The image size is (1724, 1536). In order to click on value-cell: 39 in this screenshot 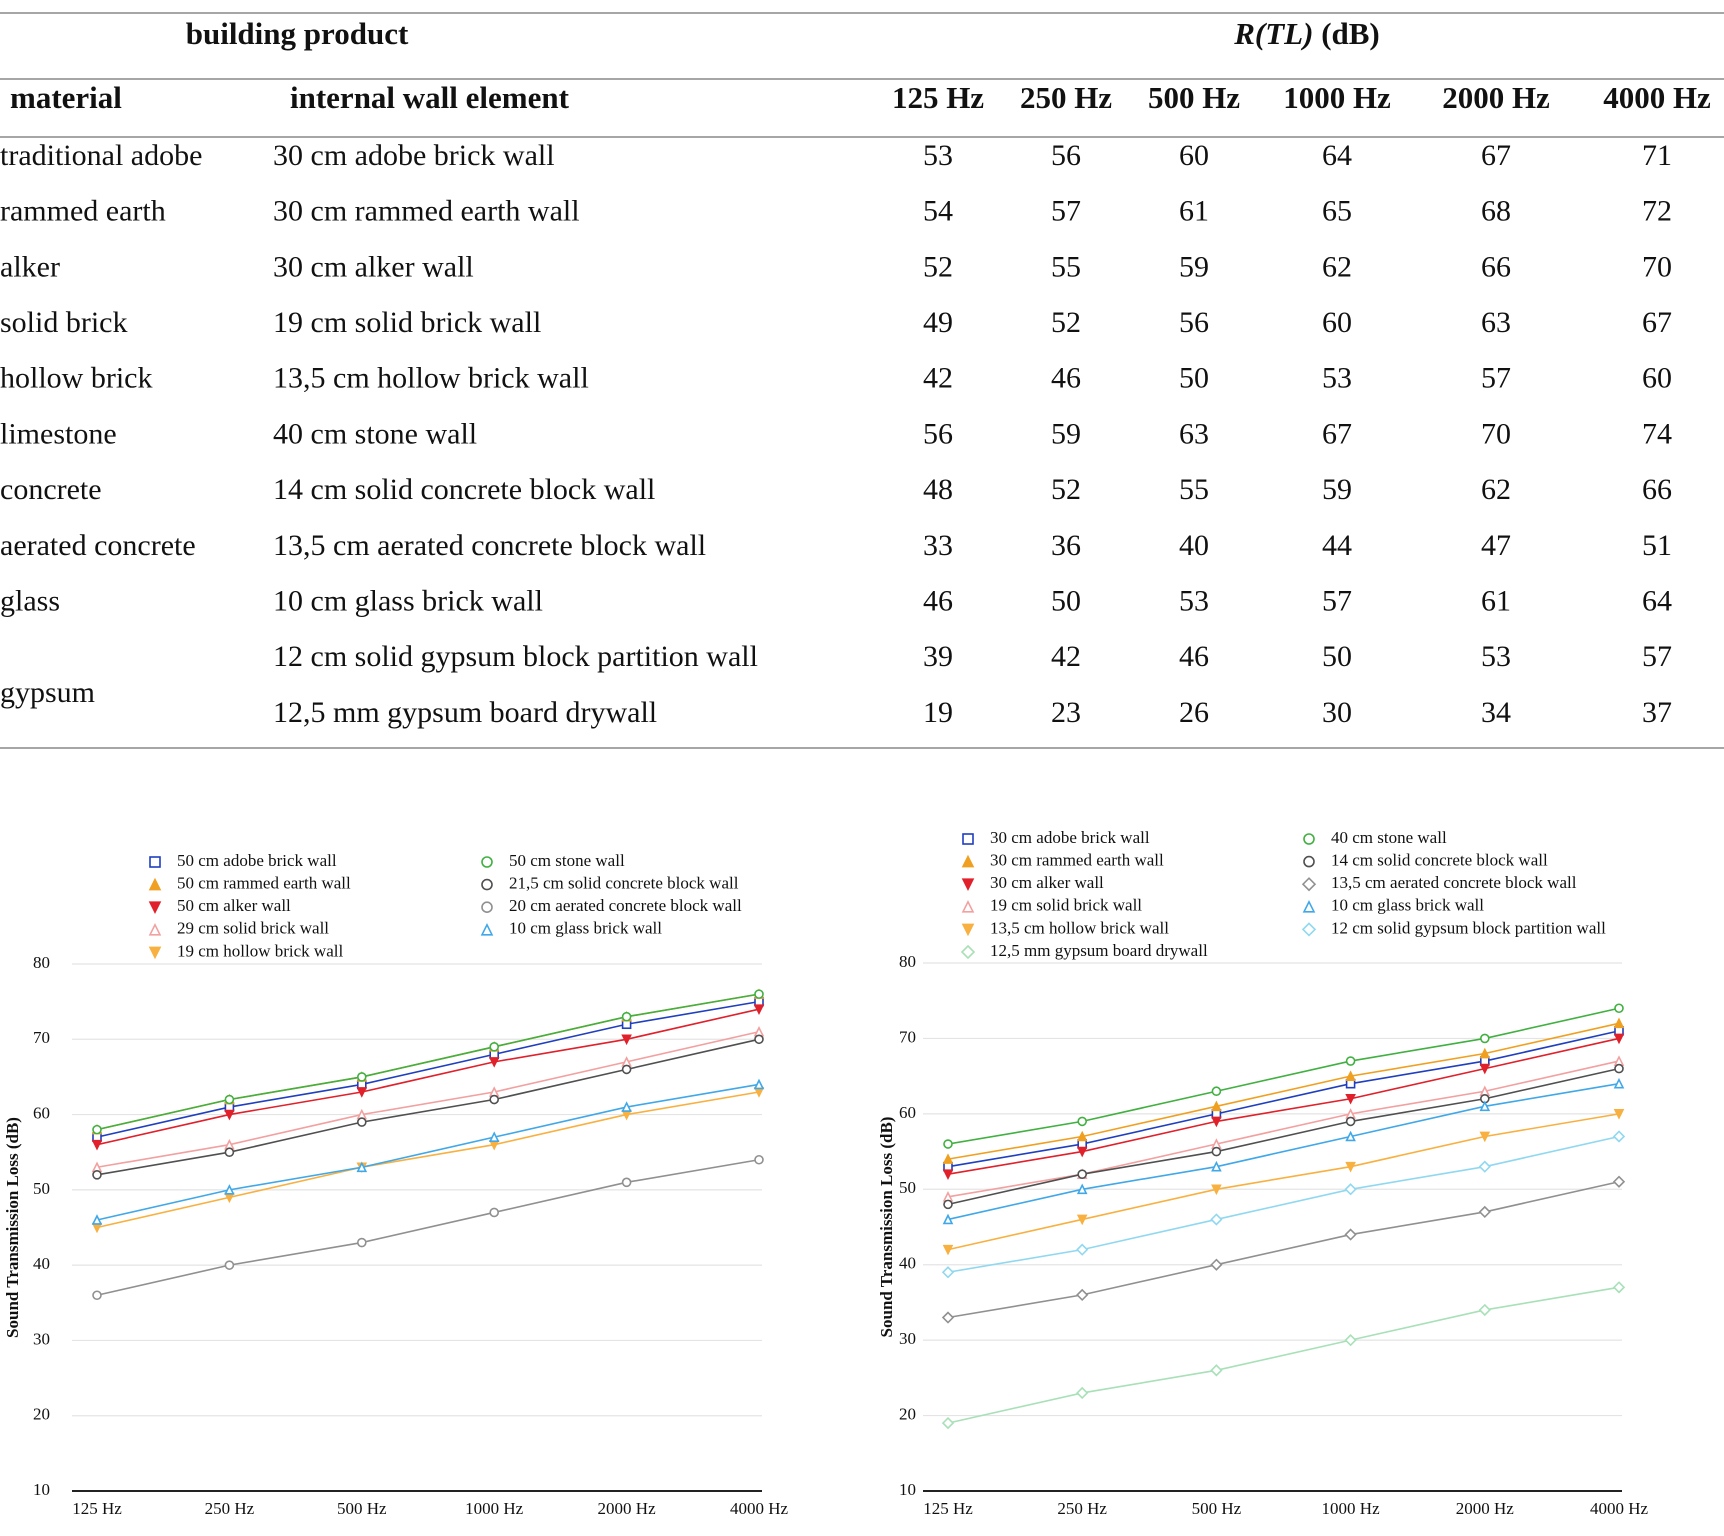, I will do `click(938, 656)`.